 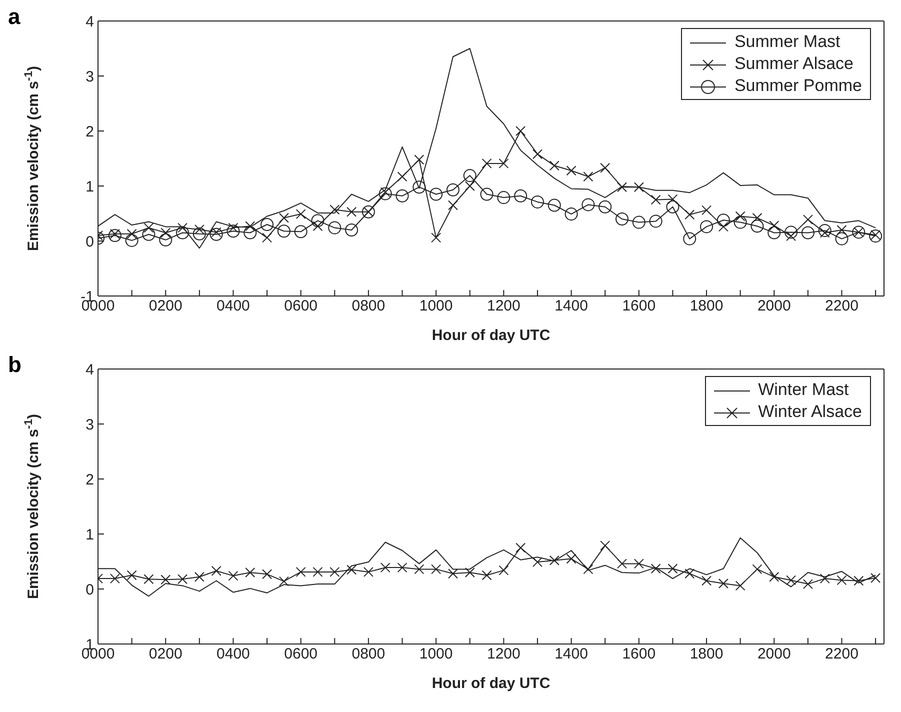 What do you see at coordinates (809, 412) in the screenshot?
I see `legend-label: Winter Alsace` at bounding box center [809, 412].